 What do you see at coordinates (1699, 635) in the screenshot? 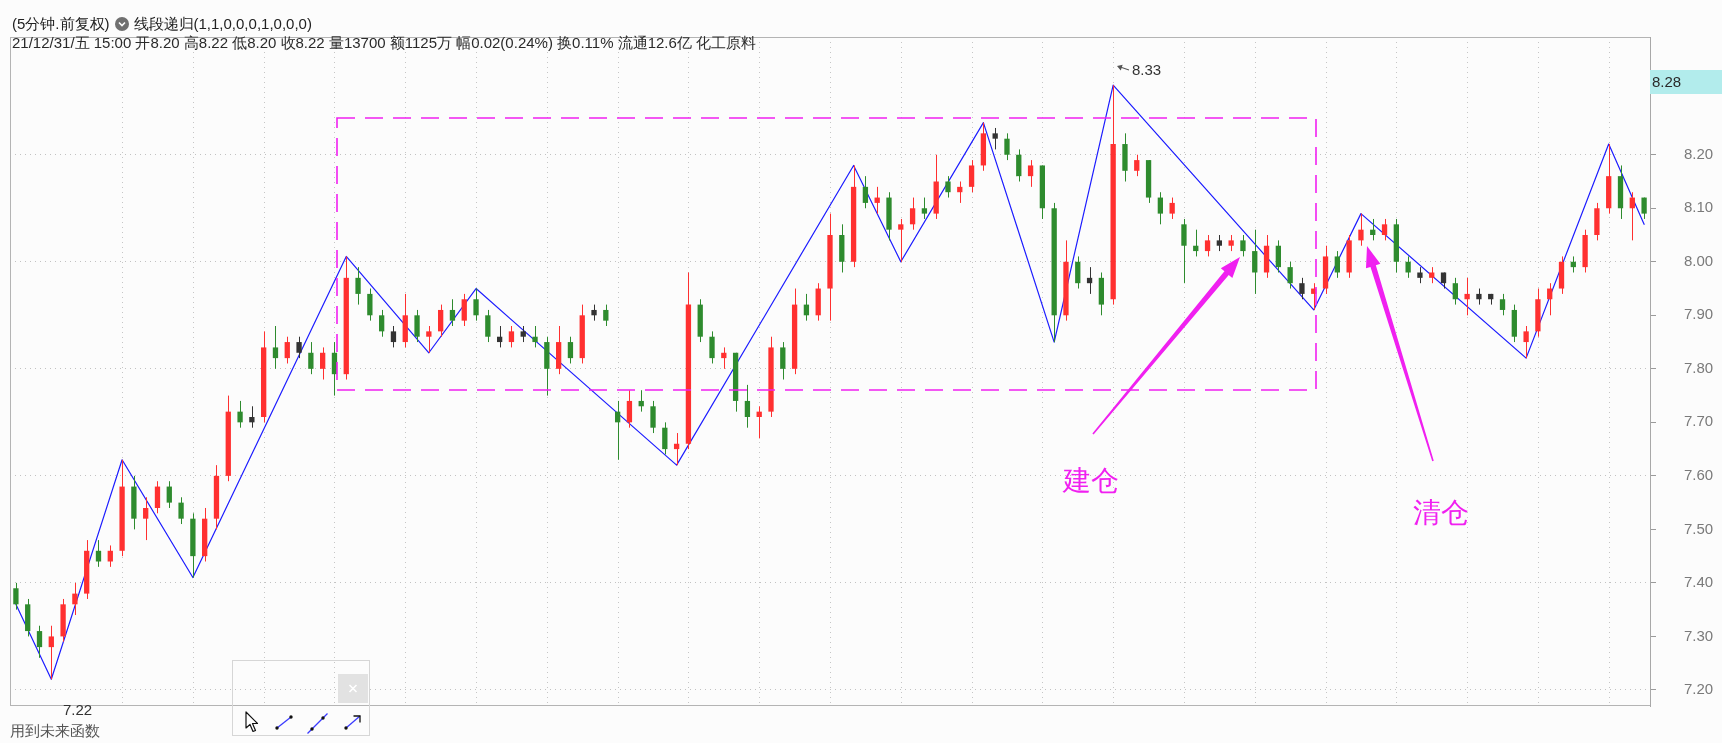
I see `y-tick-label: 7.30` at bounding box center [1699, 635].